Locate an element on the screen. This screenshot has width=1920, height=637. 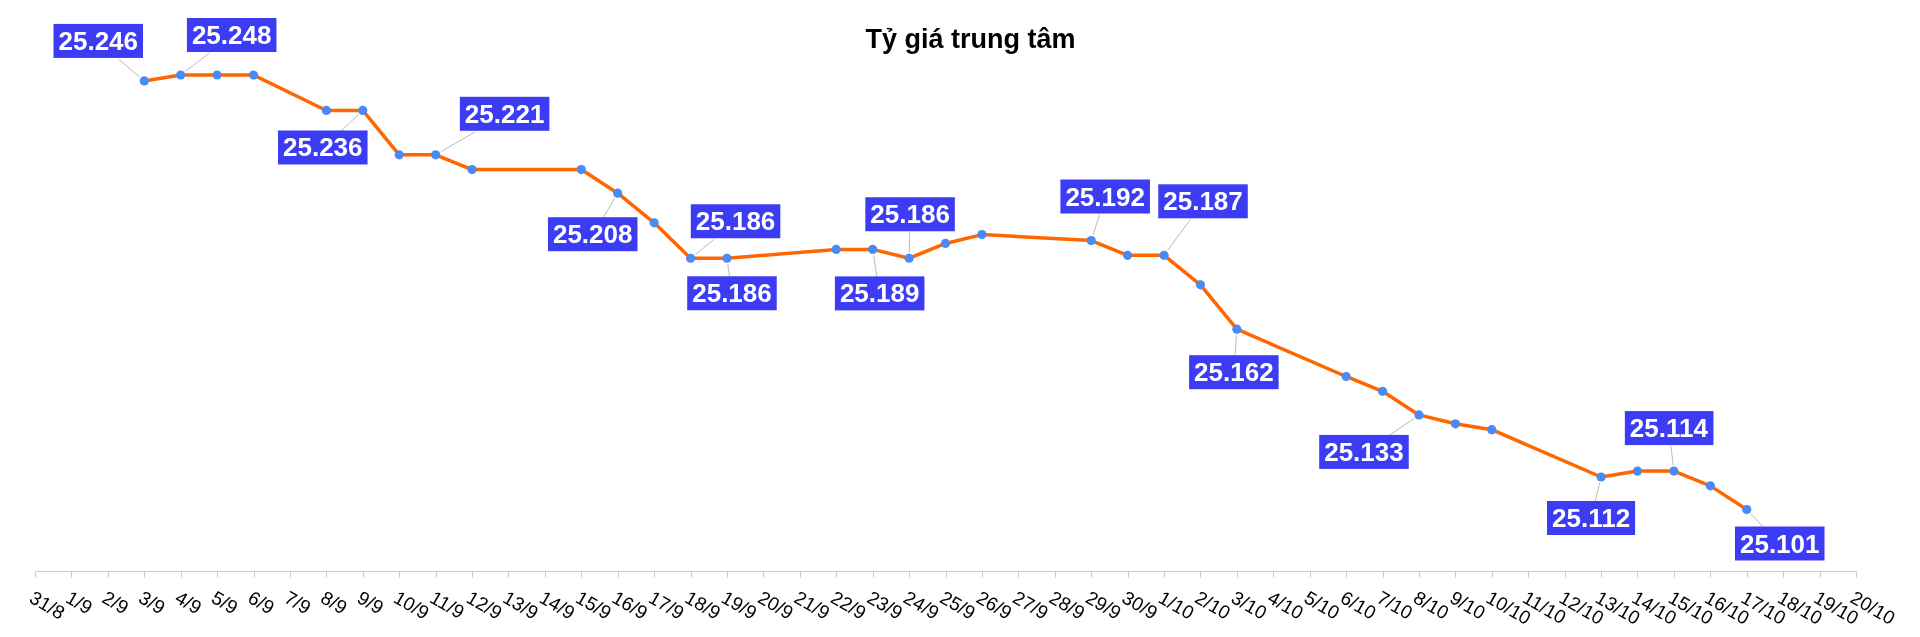
x-tick-label: 7/9 is located at coordinates (297, 602).